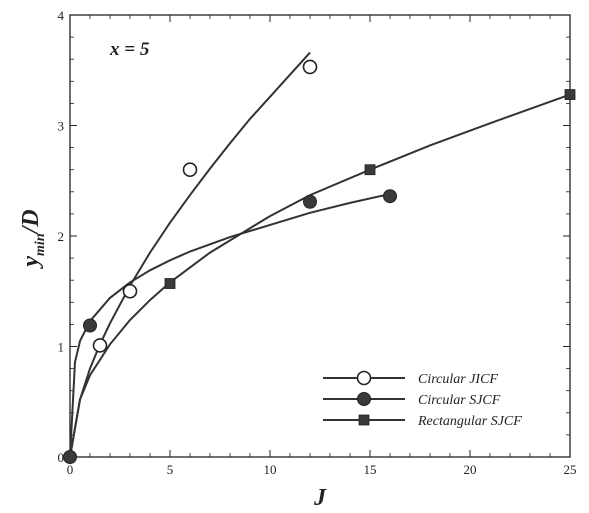  I want to click on legend-marker-rectangular-sjcf, so click(364, 420).